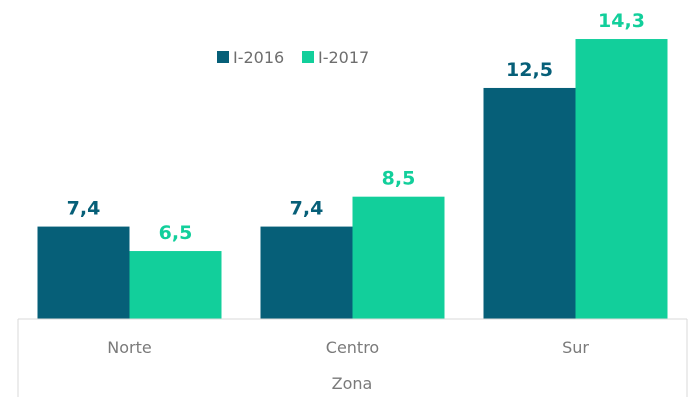 The image size is (700, 405). I want to click on bar-centro-i-2017, so click(398, 257).